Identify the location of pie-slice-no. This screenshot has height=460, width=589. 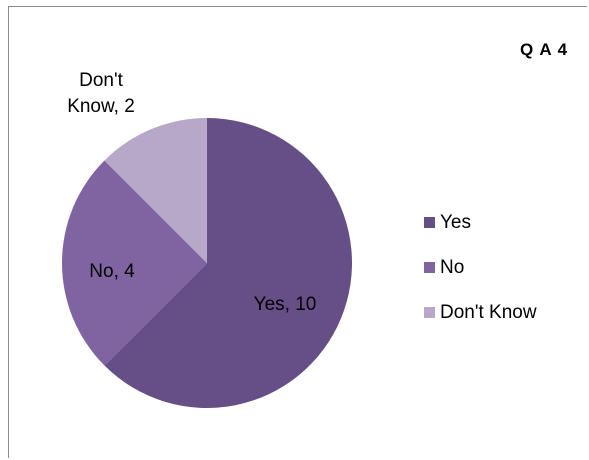
(134, 263).